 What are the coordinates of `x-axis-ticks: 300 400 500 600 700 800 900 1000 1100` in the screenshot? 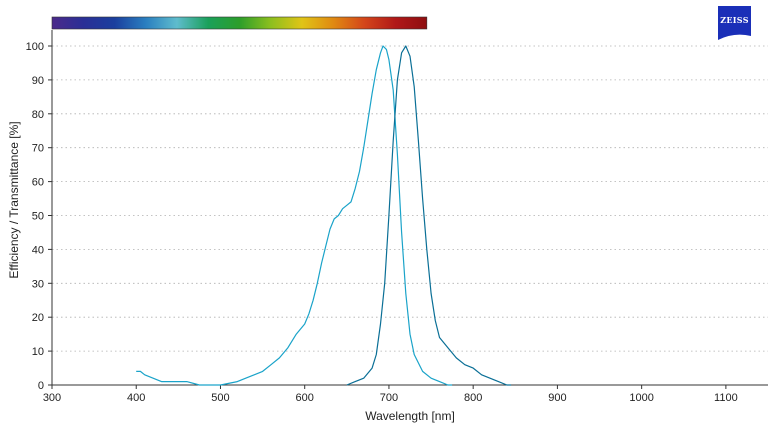 It's located at (390, 394).